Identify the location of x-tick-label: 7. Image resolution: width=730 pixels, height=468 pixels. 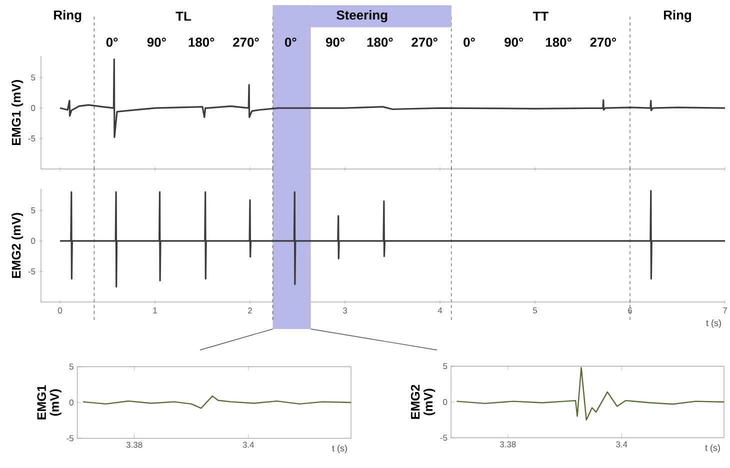
(725, 311).